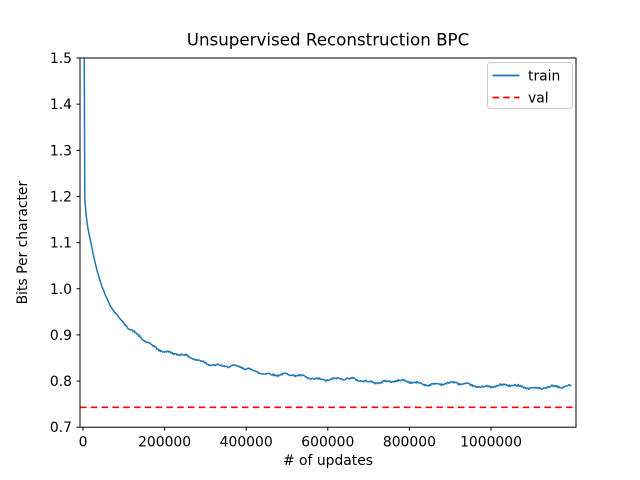  What do you see at coordinates (246, 443) in the screenshot?
I see `x-tick-label: 400000` at bounding box center [246, 443].